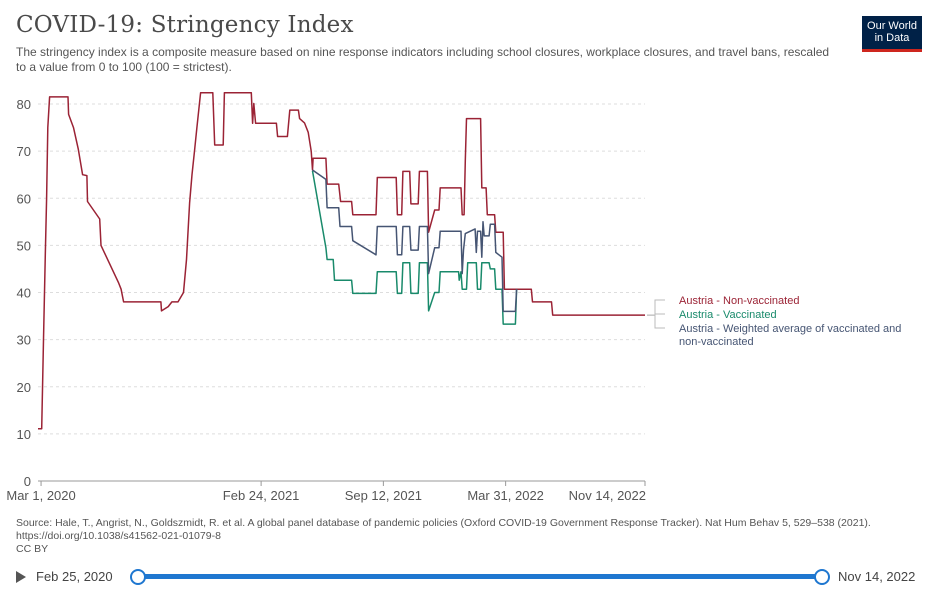 The height and width of the screenshot is (589, 935). What do you see at coordinates (24, 104) in the screenshot?
I see `y-tick-label: 80` at bounding box center [24, 104].